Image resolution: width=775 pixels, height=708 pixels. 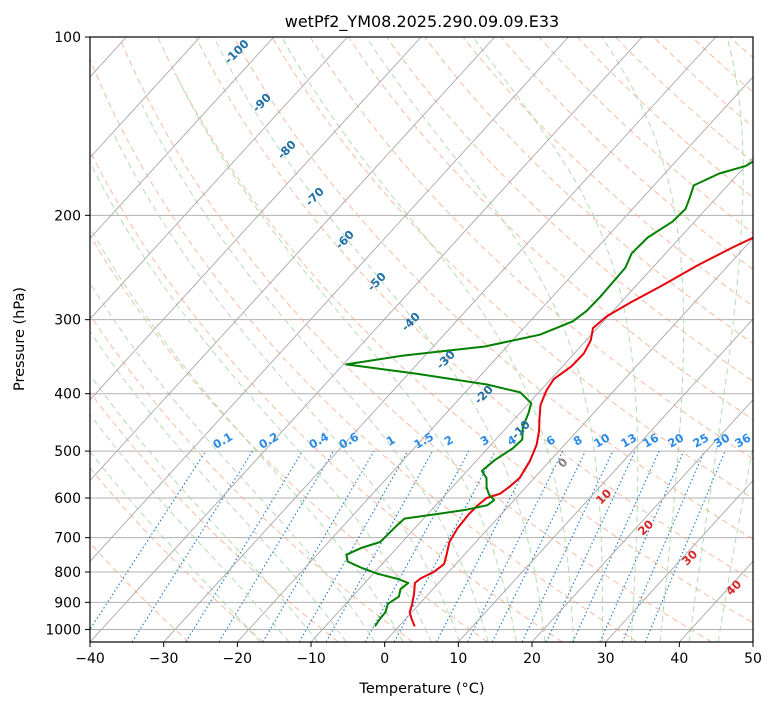 I want to click on mixing-ratio-label: 0.2, so click(x=268, y=440).